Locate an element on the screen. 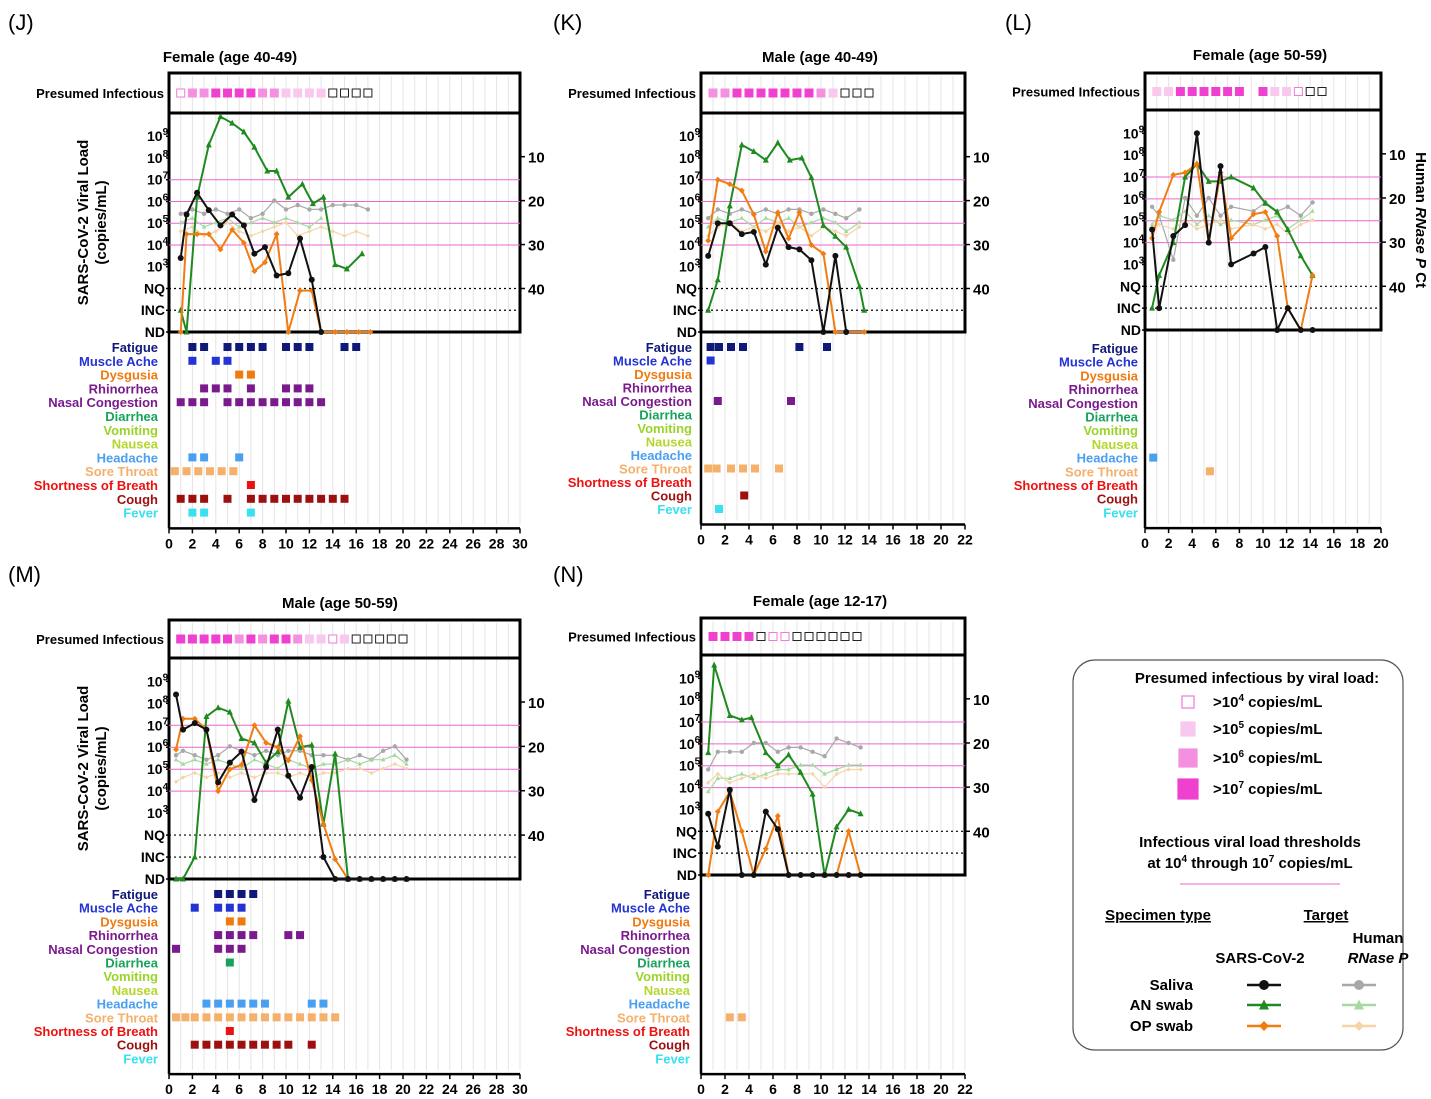 The image size is (1431, 1099). y-tick-label: NQ is located at coordinates (686, 288).